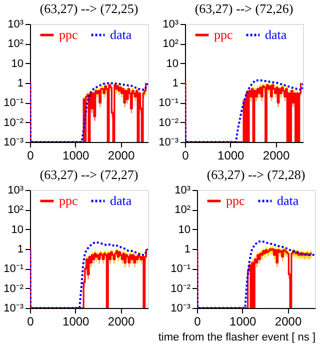 The width and height of the screenshot is (320, 350). Describe the element at coordinates (89, 174) in the screenshot. I see `chart-title: (63,27) --> (72,27)` at that location.